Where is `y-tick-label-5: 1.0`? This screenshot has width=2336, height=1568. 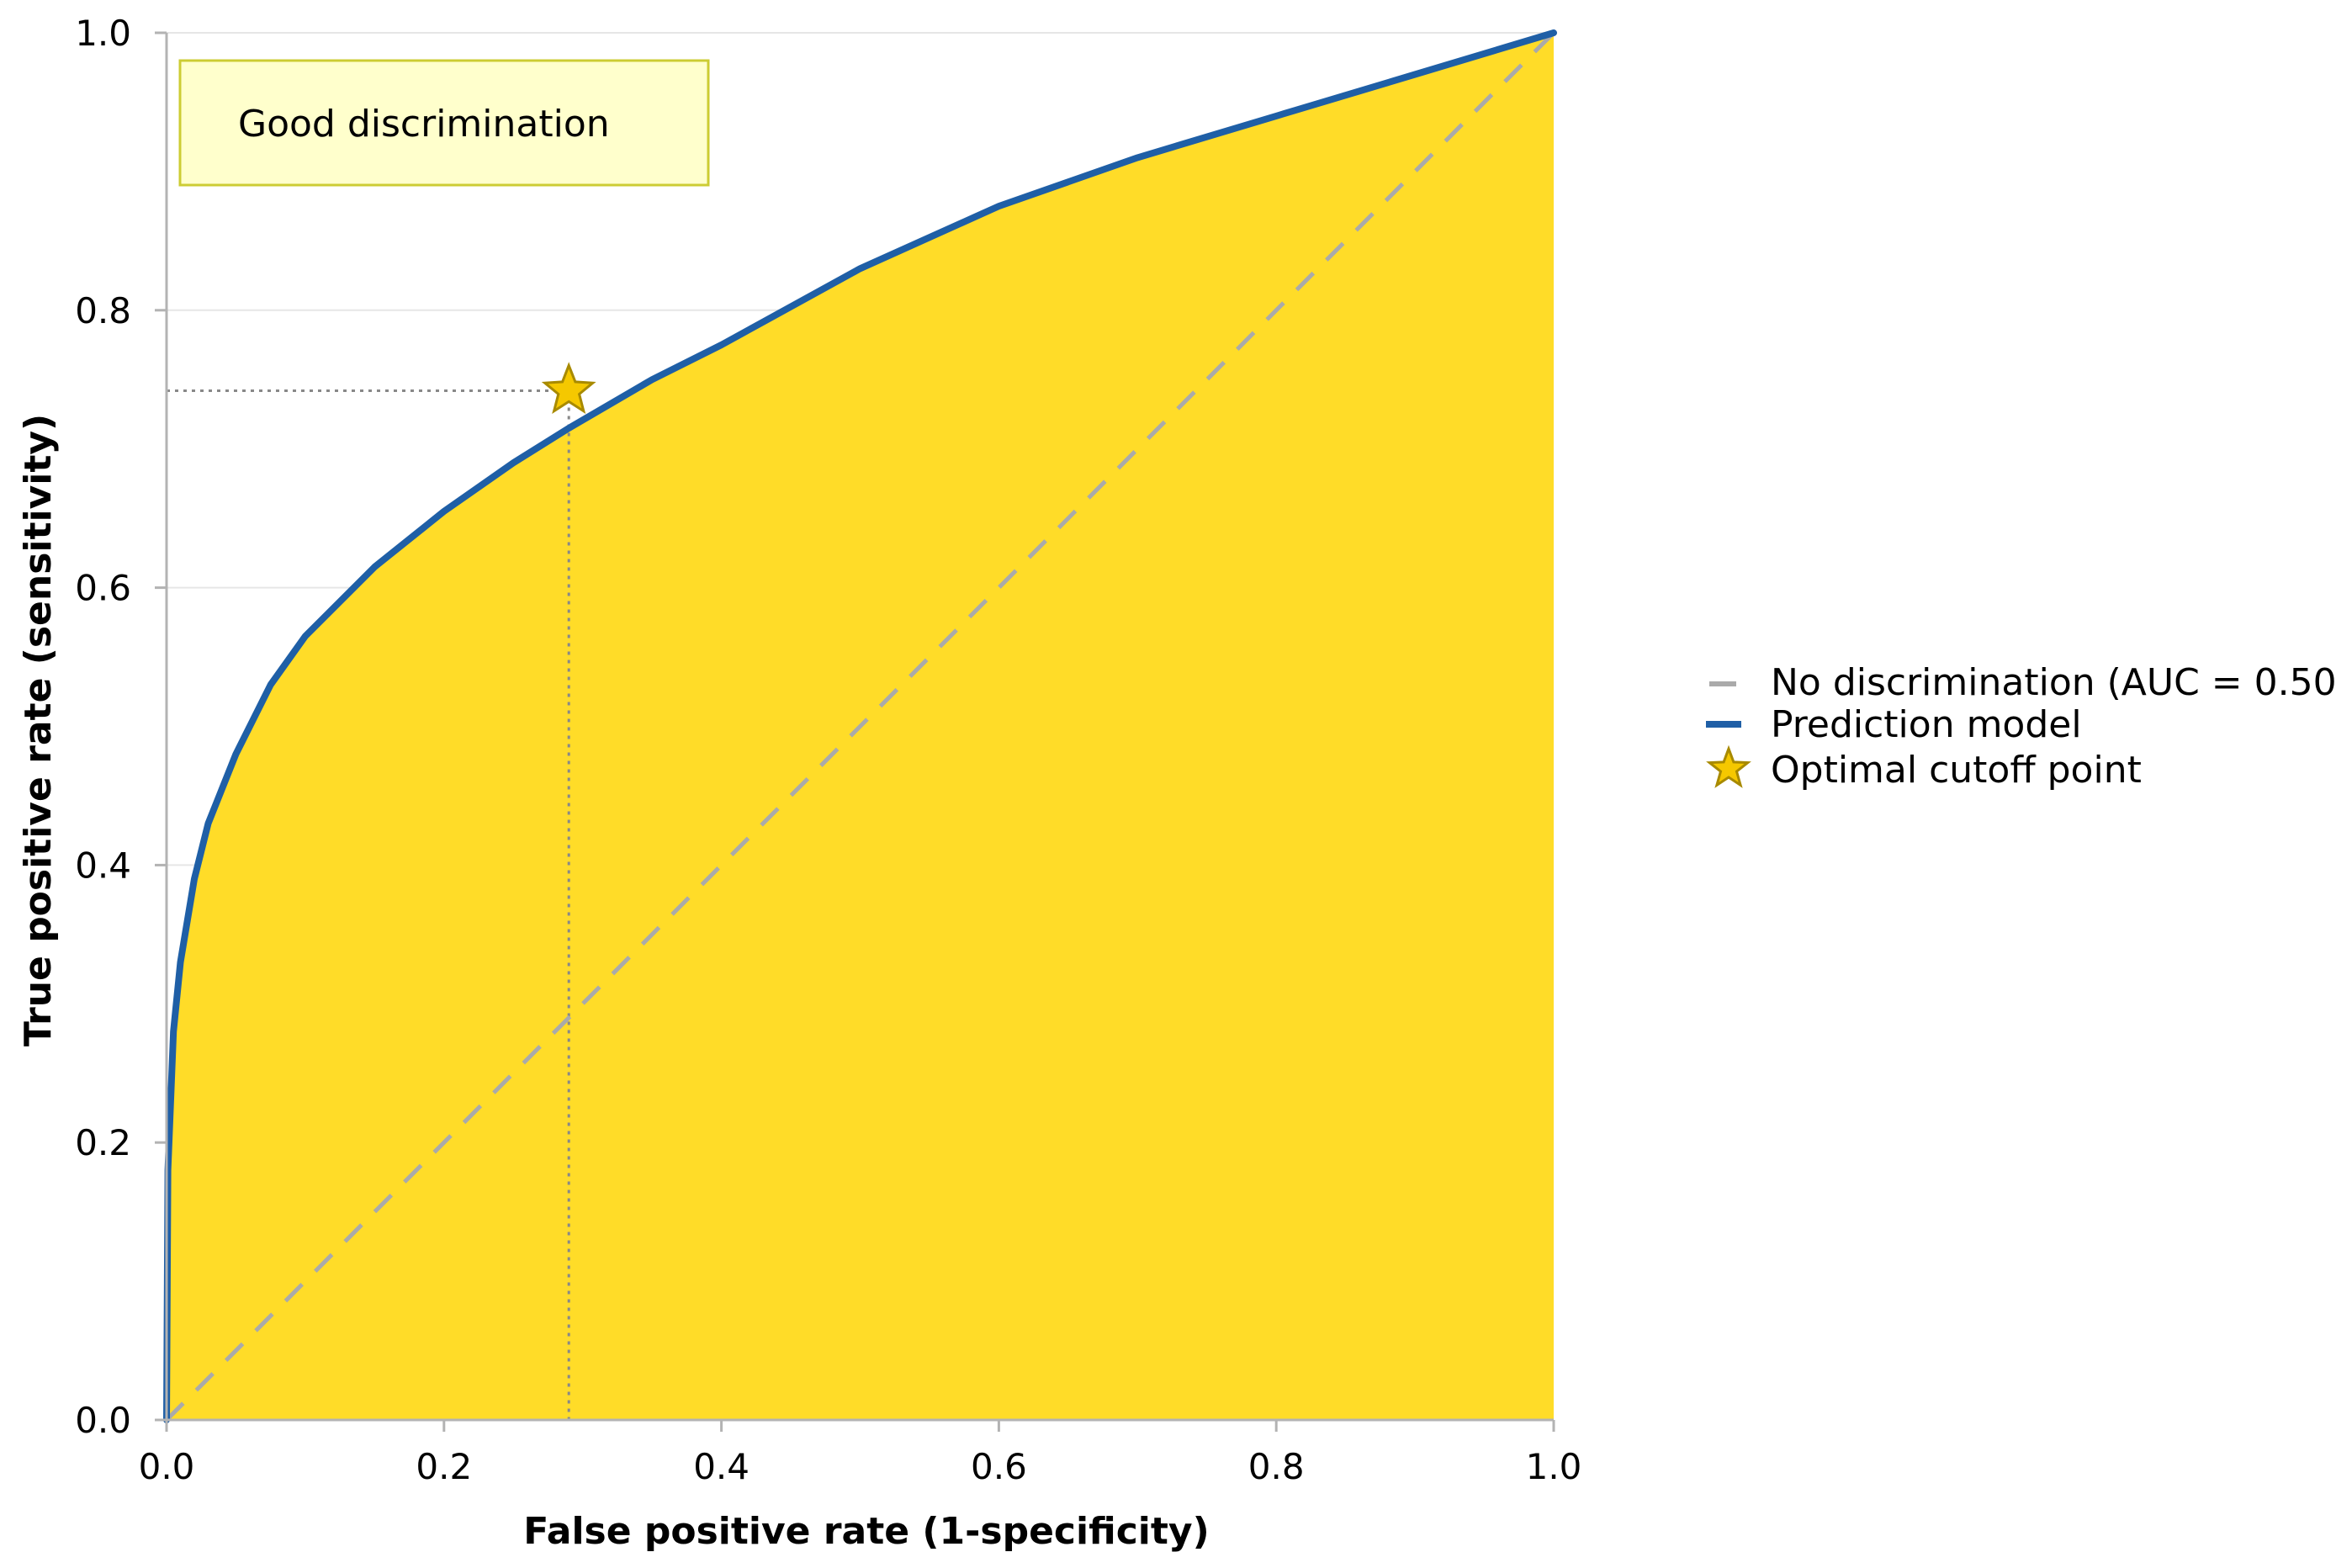
y-tick-label-5: 1.0 is located at coordinates (103, 33).